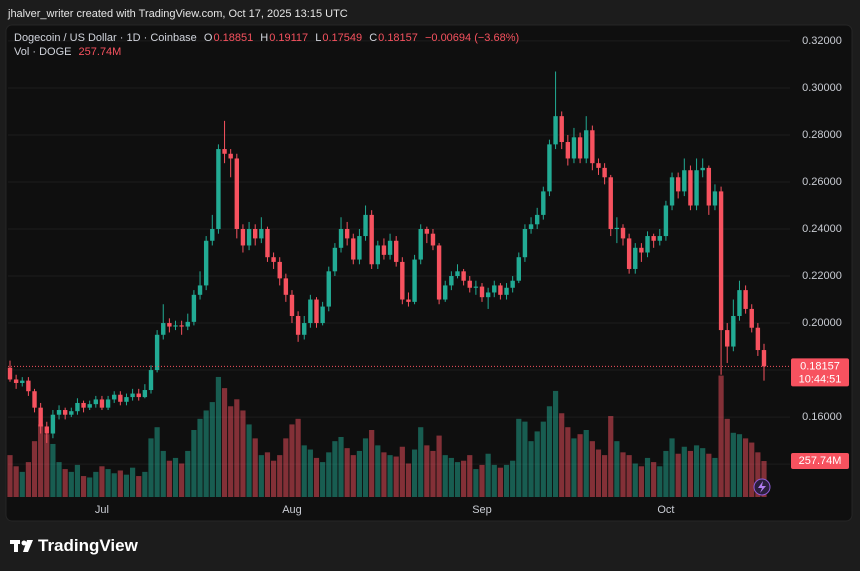 The image size is (860, 571). Describe the element at coordinates (43, 52) in the screenshot. I see `volume-title: Vol · DOGE` at that location.